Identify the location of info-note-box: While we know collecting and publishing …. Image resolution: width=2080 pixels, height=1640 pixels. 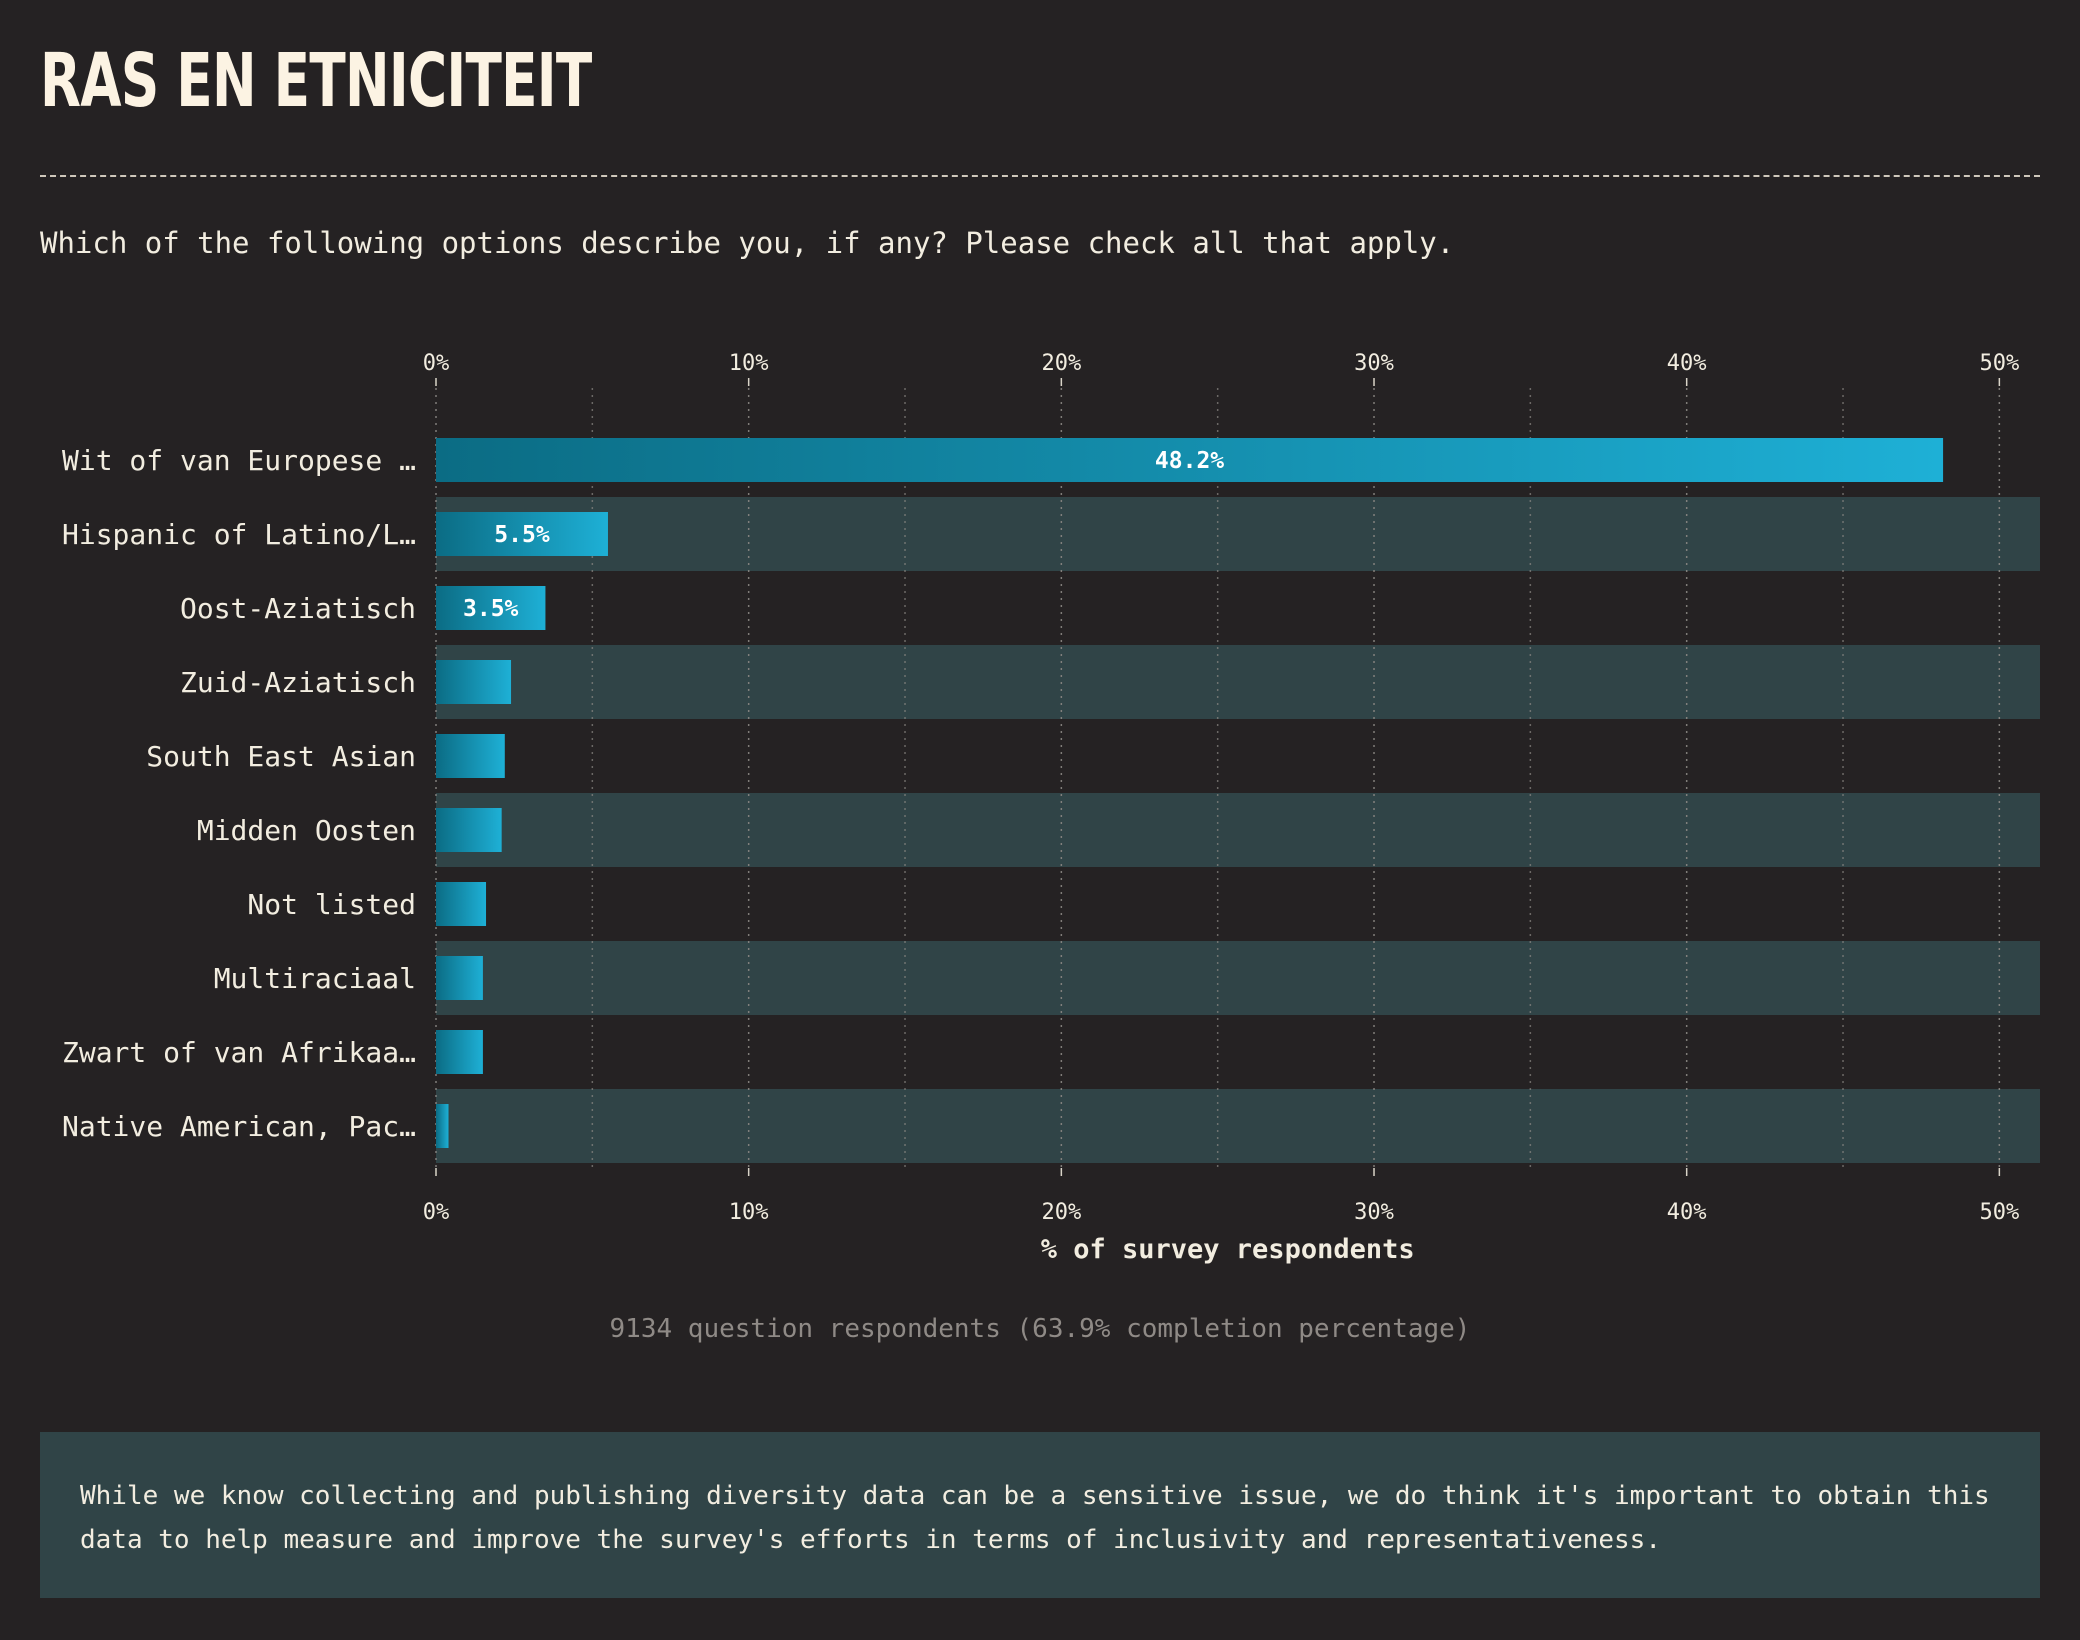
(1040, 1515).